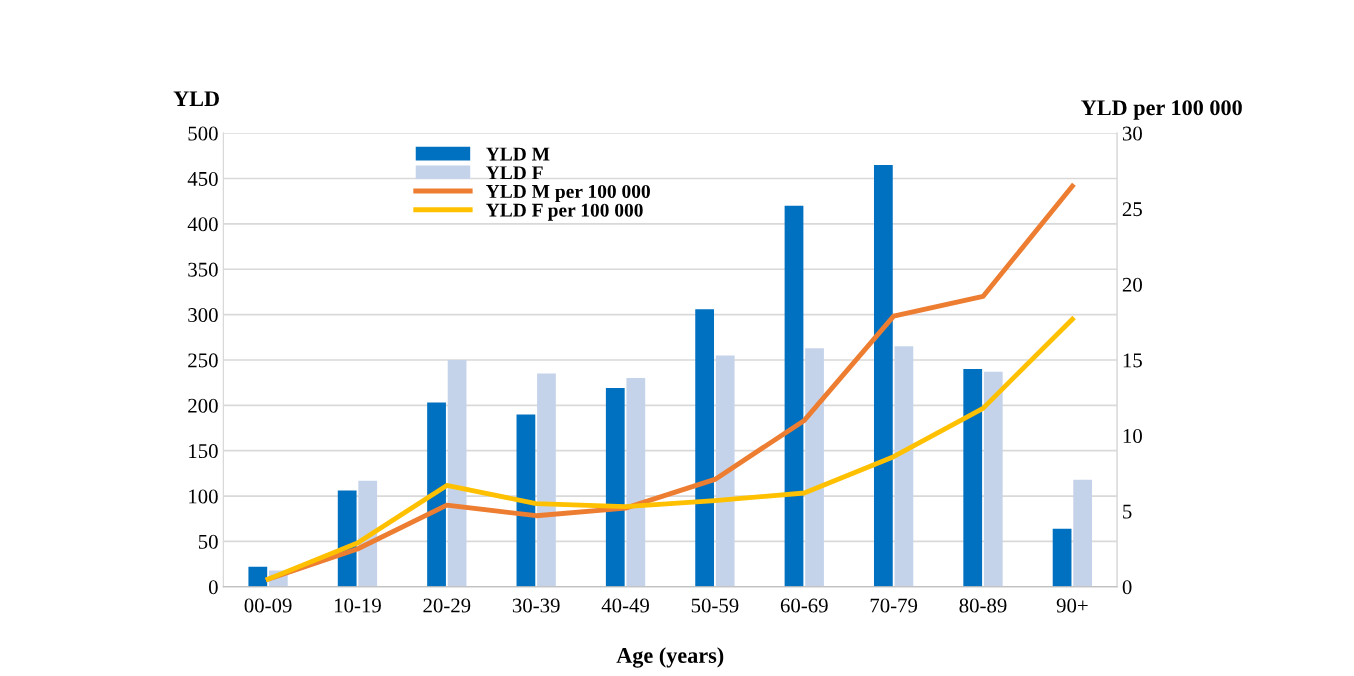  I want to click on y2-tick-label: 15, so click(1132, 360).